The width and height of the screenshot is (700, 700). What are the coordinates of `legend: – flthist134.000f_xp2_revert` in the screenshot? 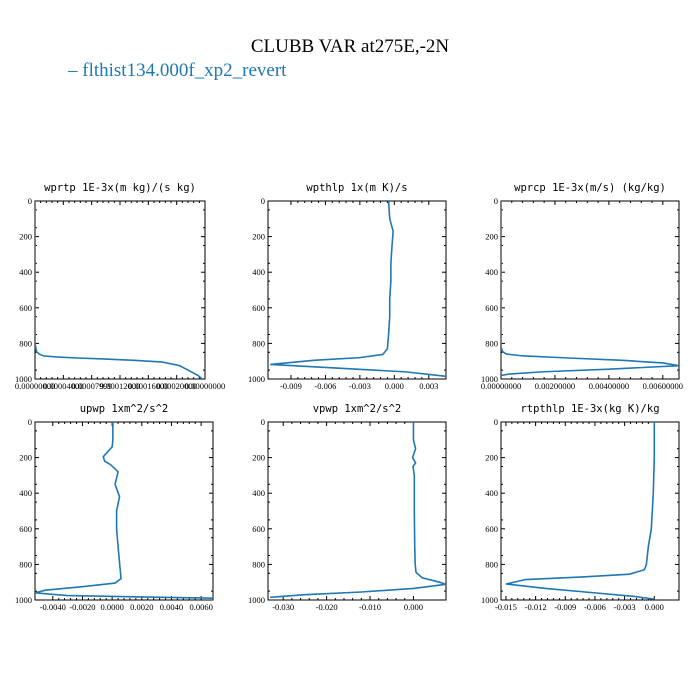 It's located at (177, 71).